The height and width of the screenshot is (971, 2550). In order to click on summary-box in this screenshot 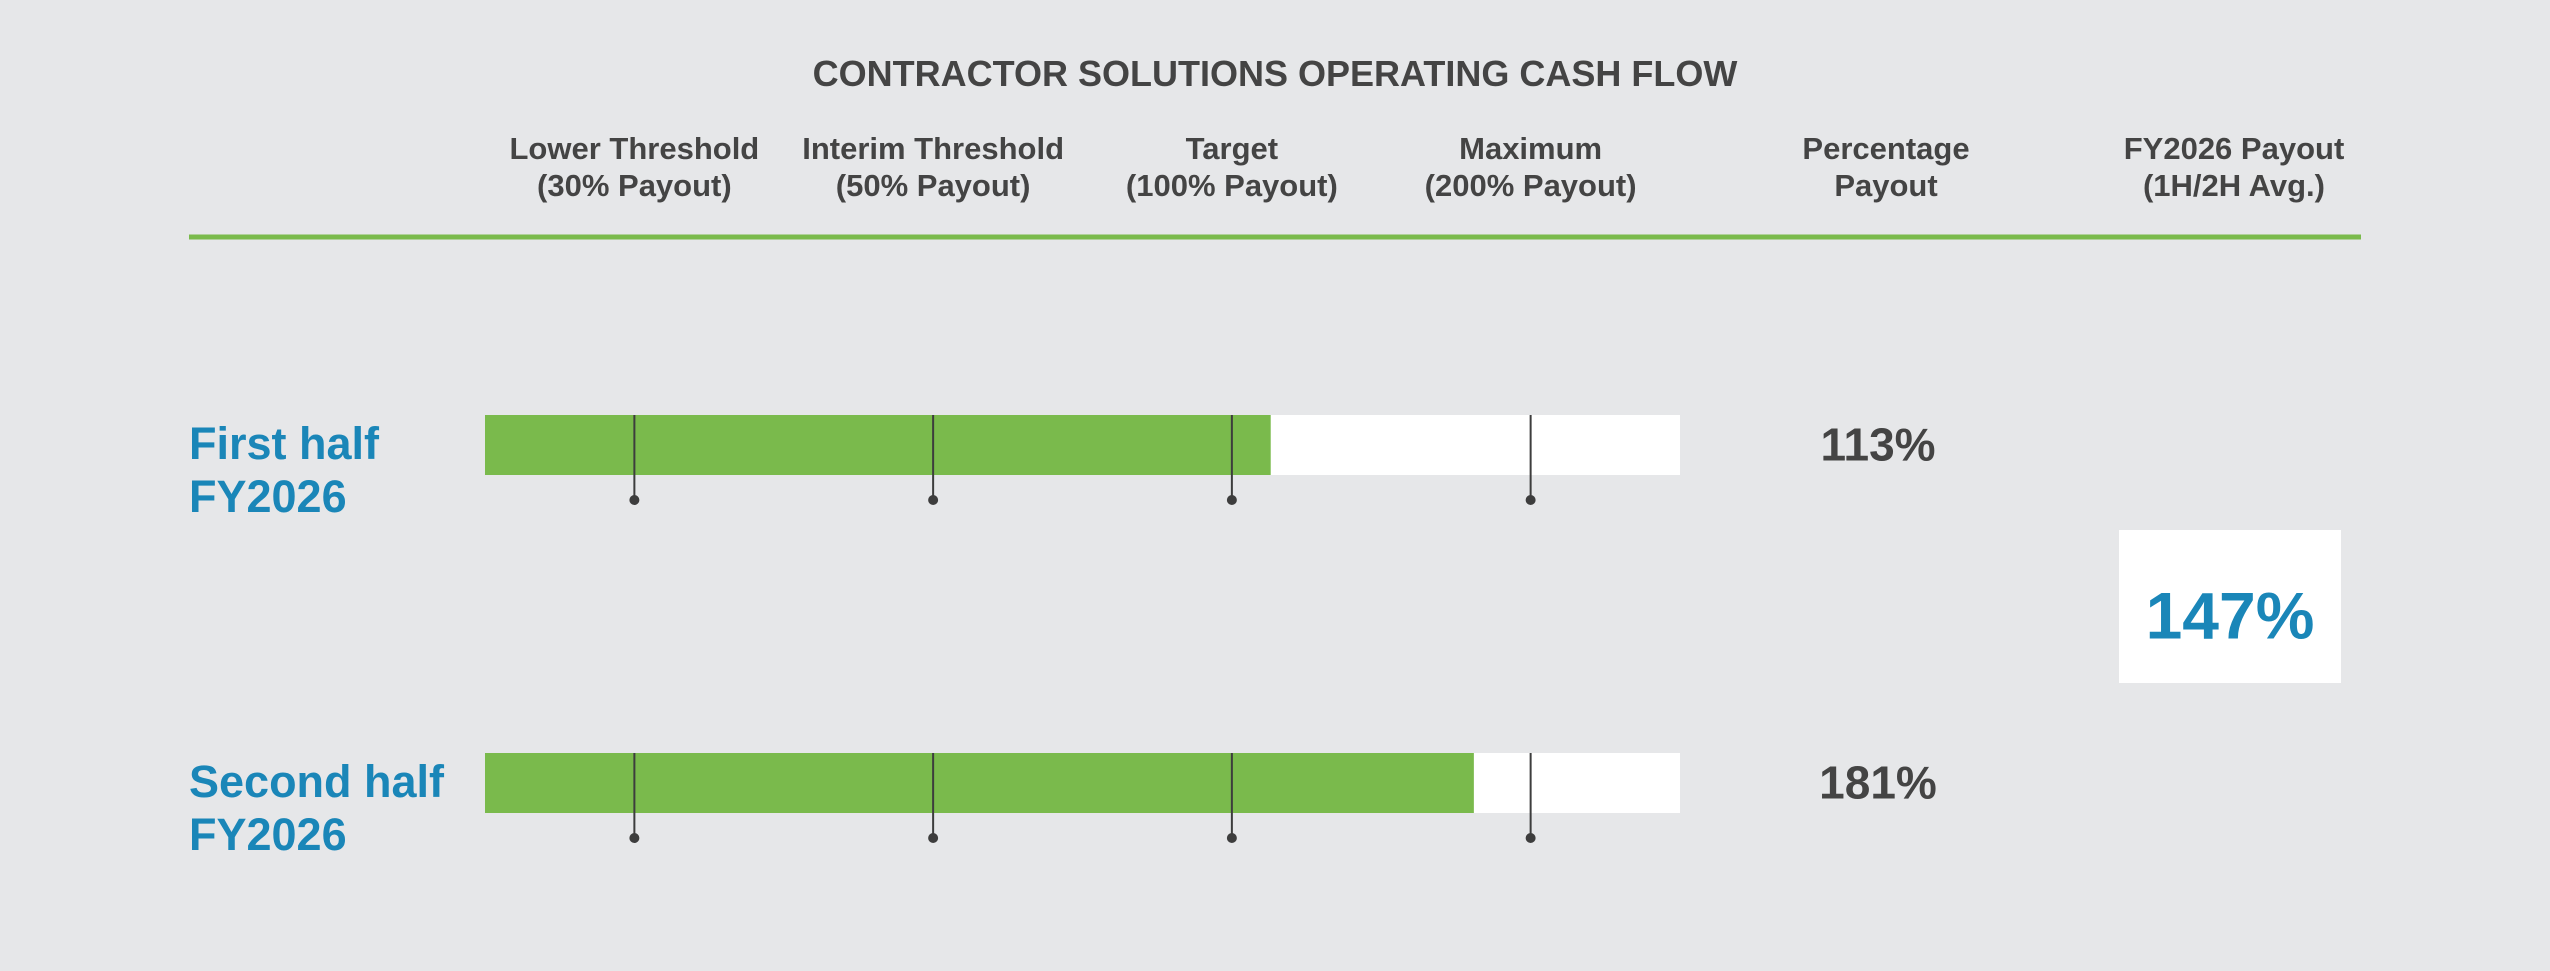, I will do `click(2230, 606)`.